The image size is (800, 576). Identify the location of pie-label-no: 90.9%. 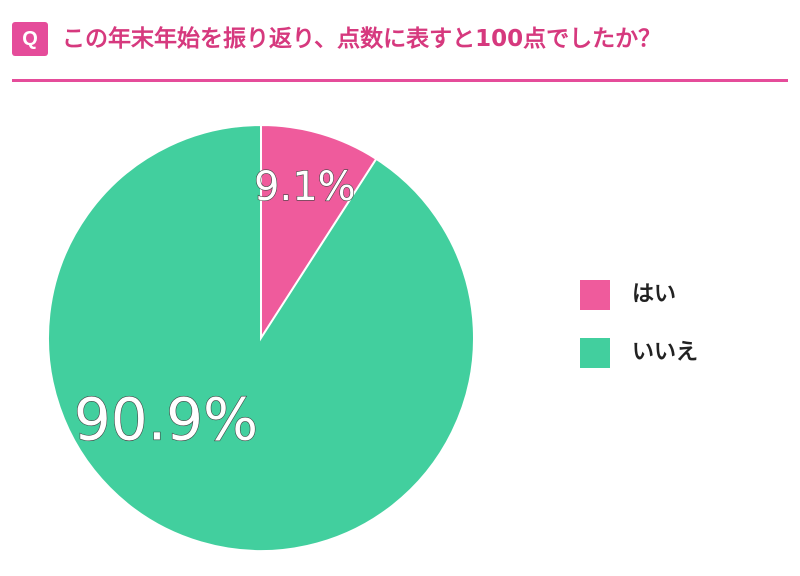
(166, 420).